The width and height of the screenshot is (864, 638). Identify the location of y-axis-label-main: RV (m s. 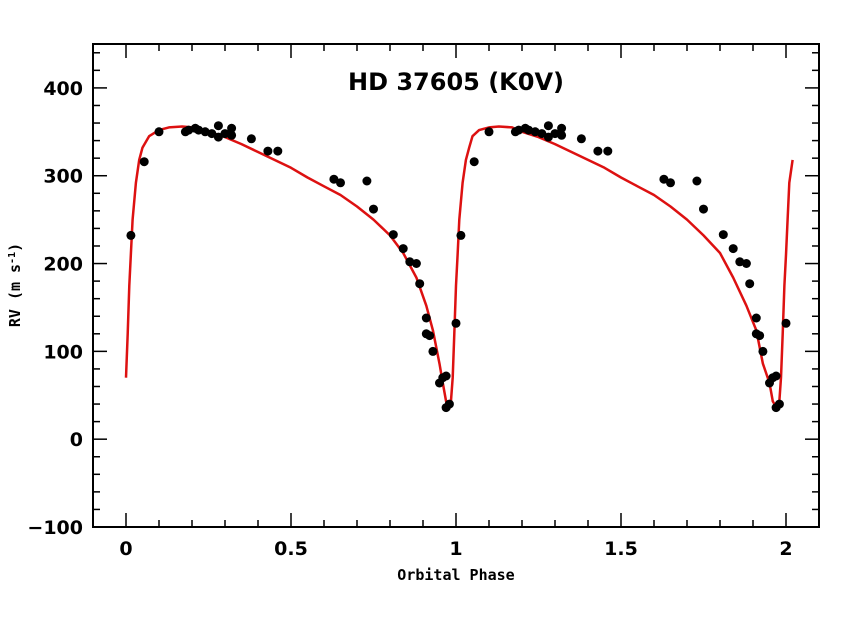
(15, 295).